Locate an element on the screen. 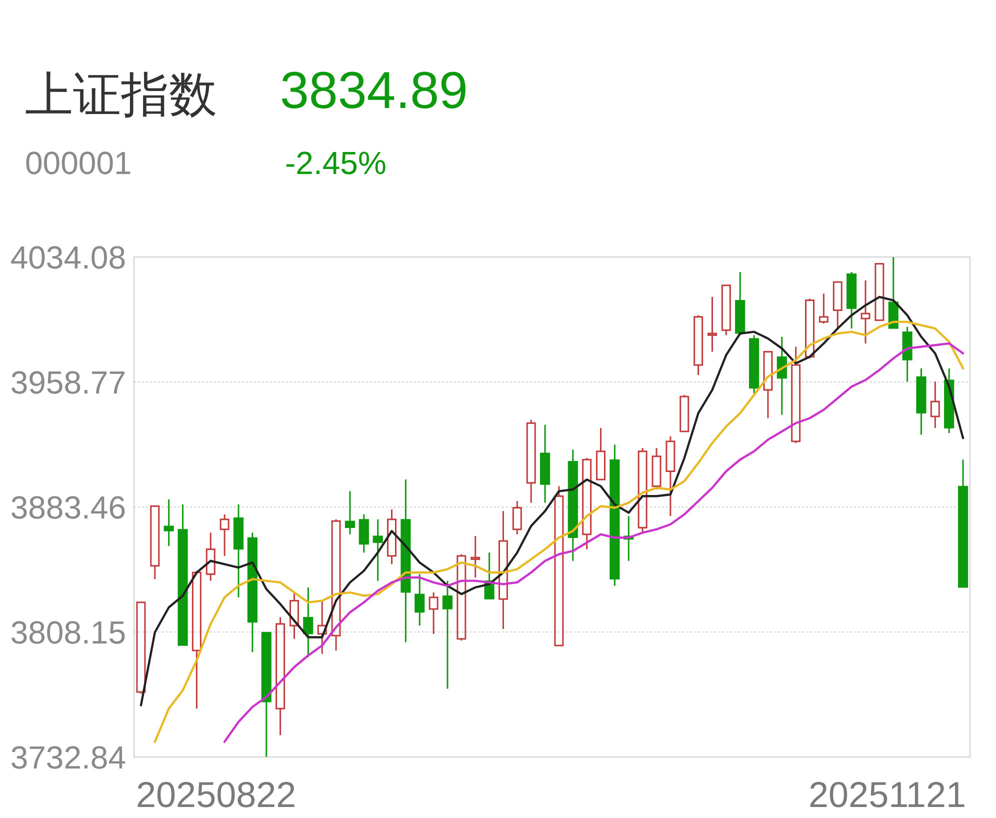 This screenshot has width=996, height=818. text: 3834.89 is located at coordinates (374, 91).